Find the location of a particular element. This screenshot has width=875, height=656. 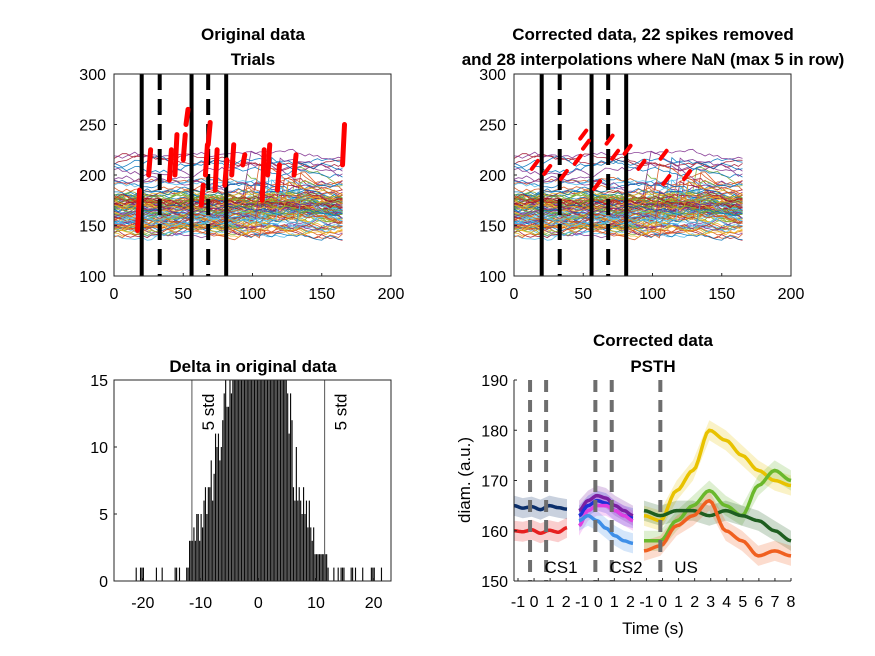

delta-threshold-lines: 5 std 5 std is located at coordinates (271, 480).